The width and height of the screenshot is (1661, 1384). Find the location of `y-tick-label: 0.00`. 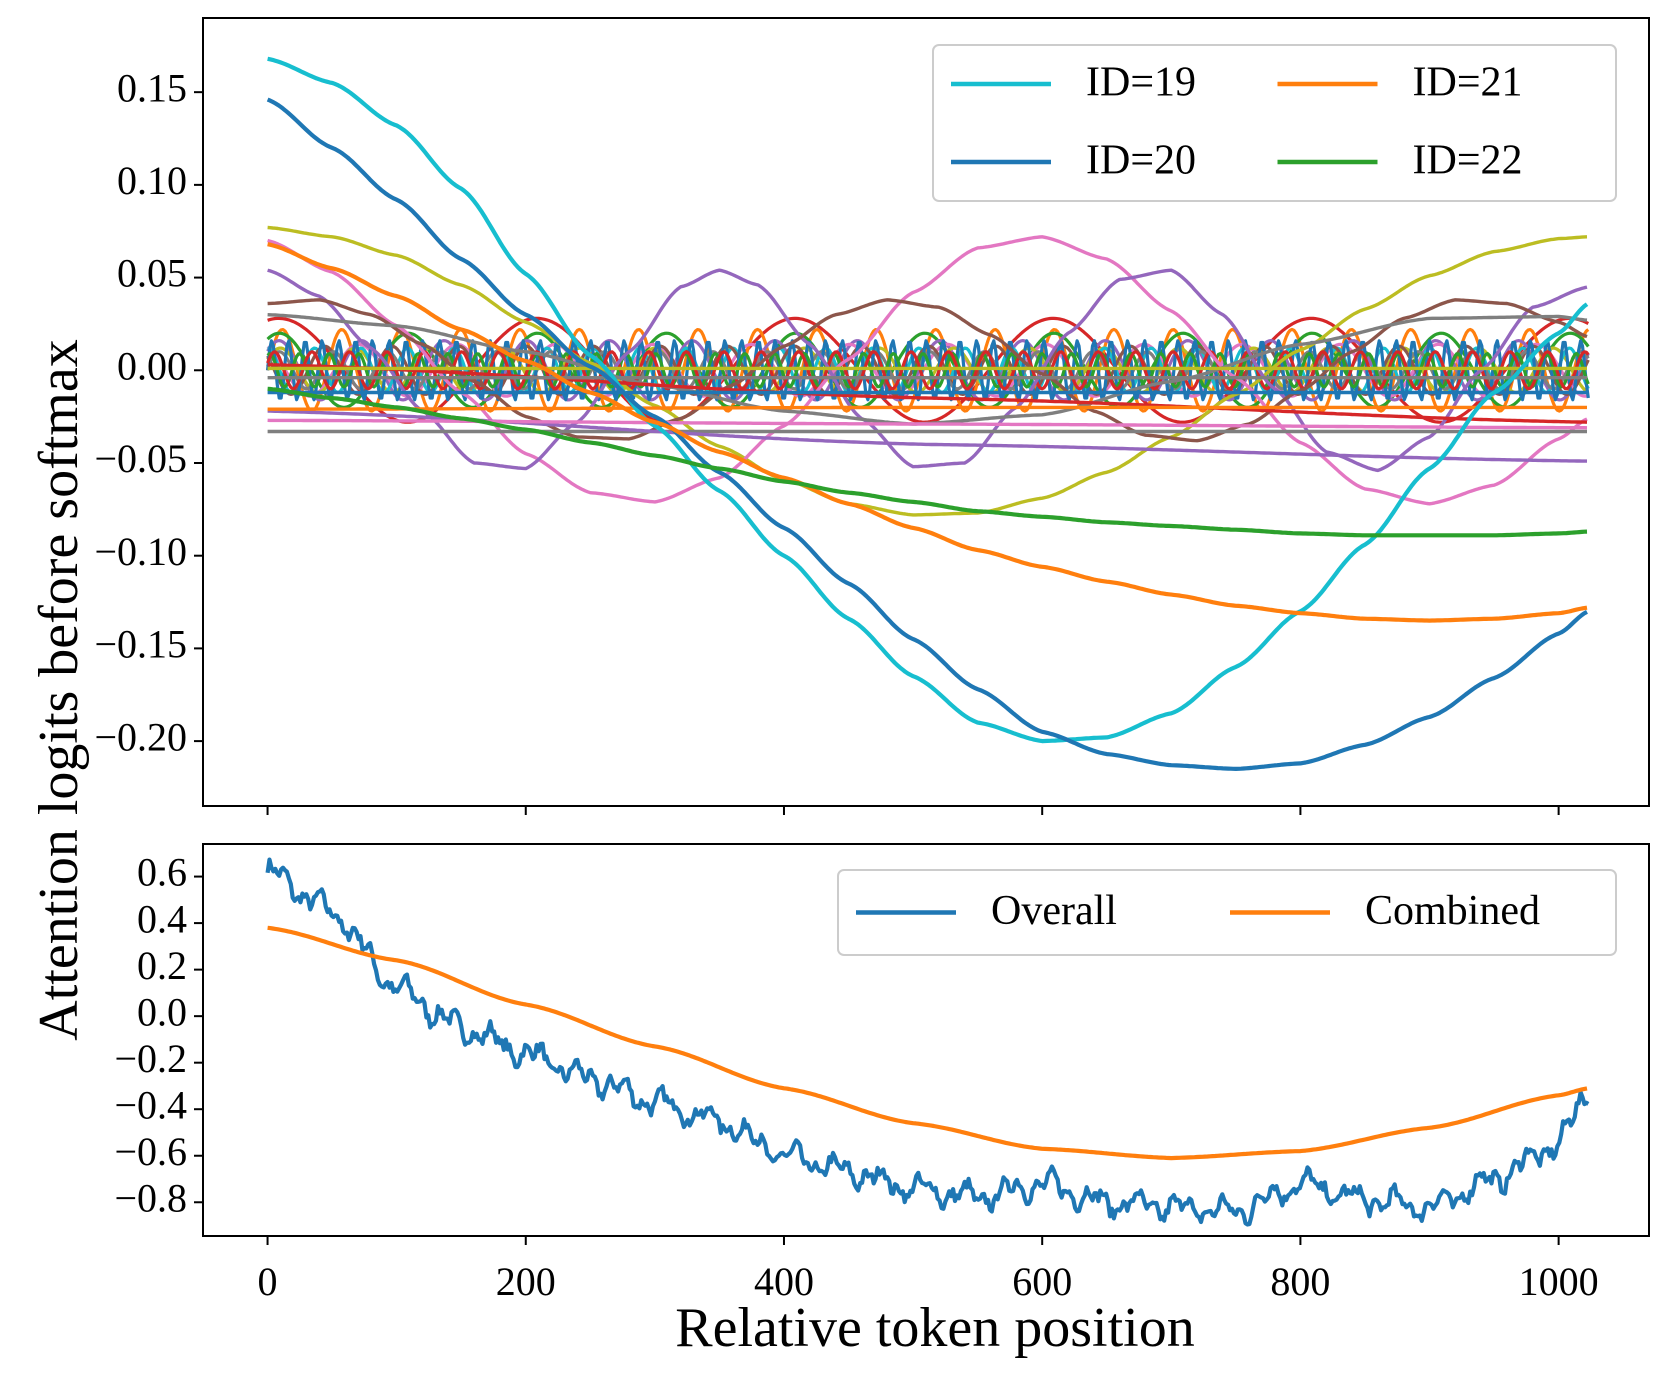

y-tick-label: 0.00 is located at coordinates (152, 365).